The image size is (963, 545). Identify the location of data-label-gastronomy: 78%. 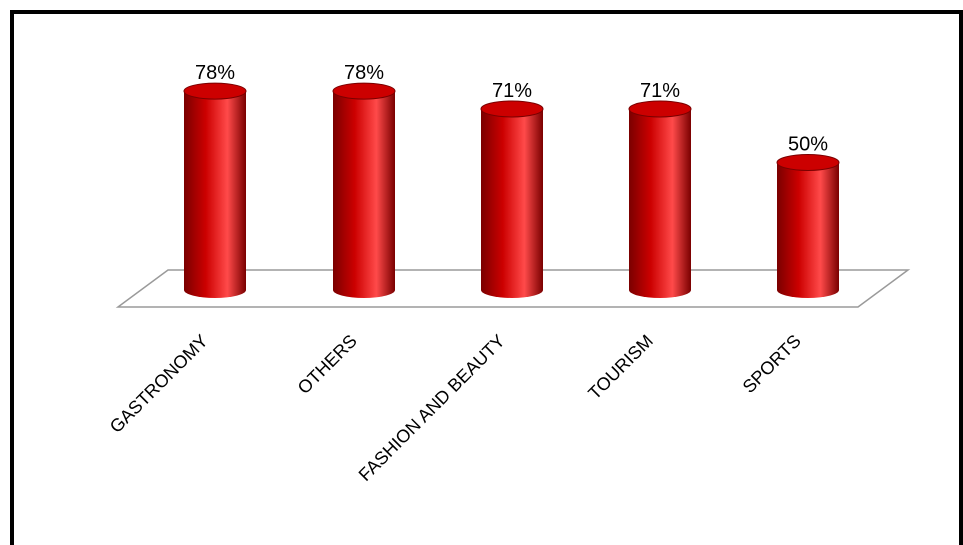
(215, 73).